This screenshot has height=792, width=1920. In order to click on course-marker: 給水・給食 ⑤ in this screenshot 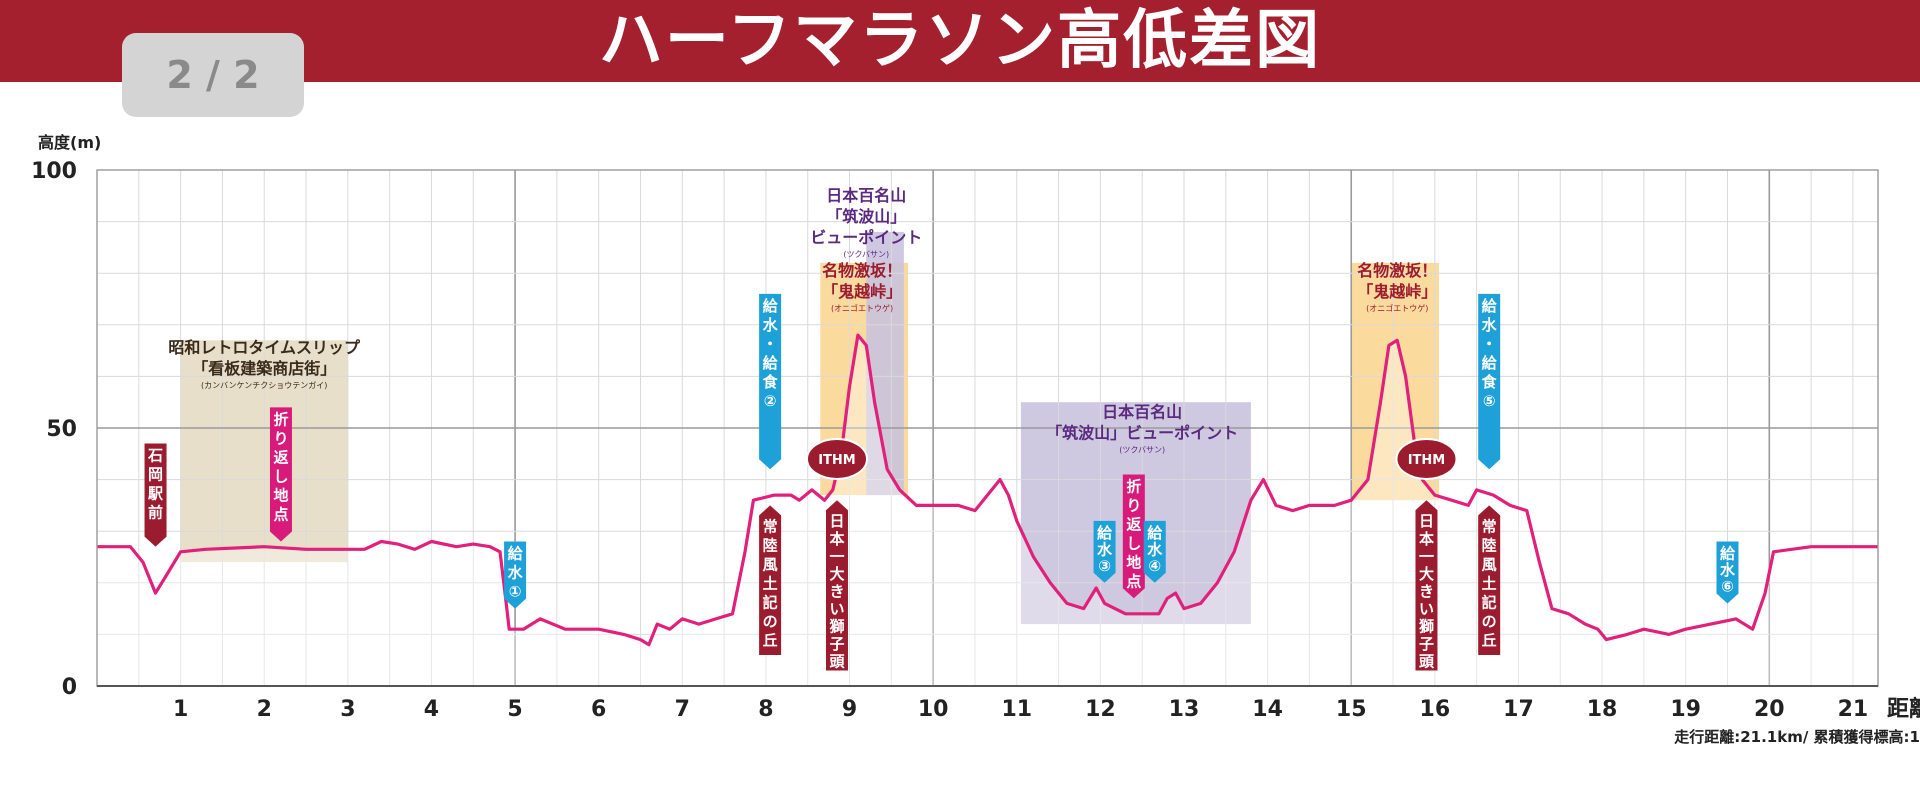, I will do `click(1489, 381)`.